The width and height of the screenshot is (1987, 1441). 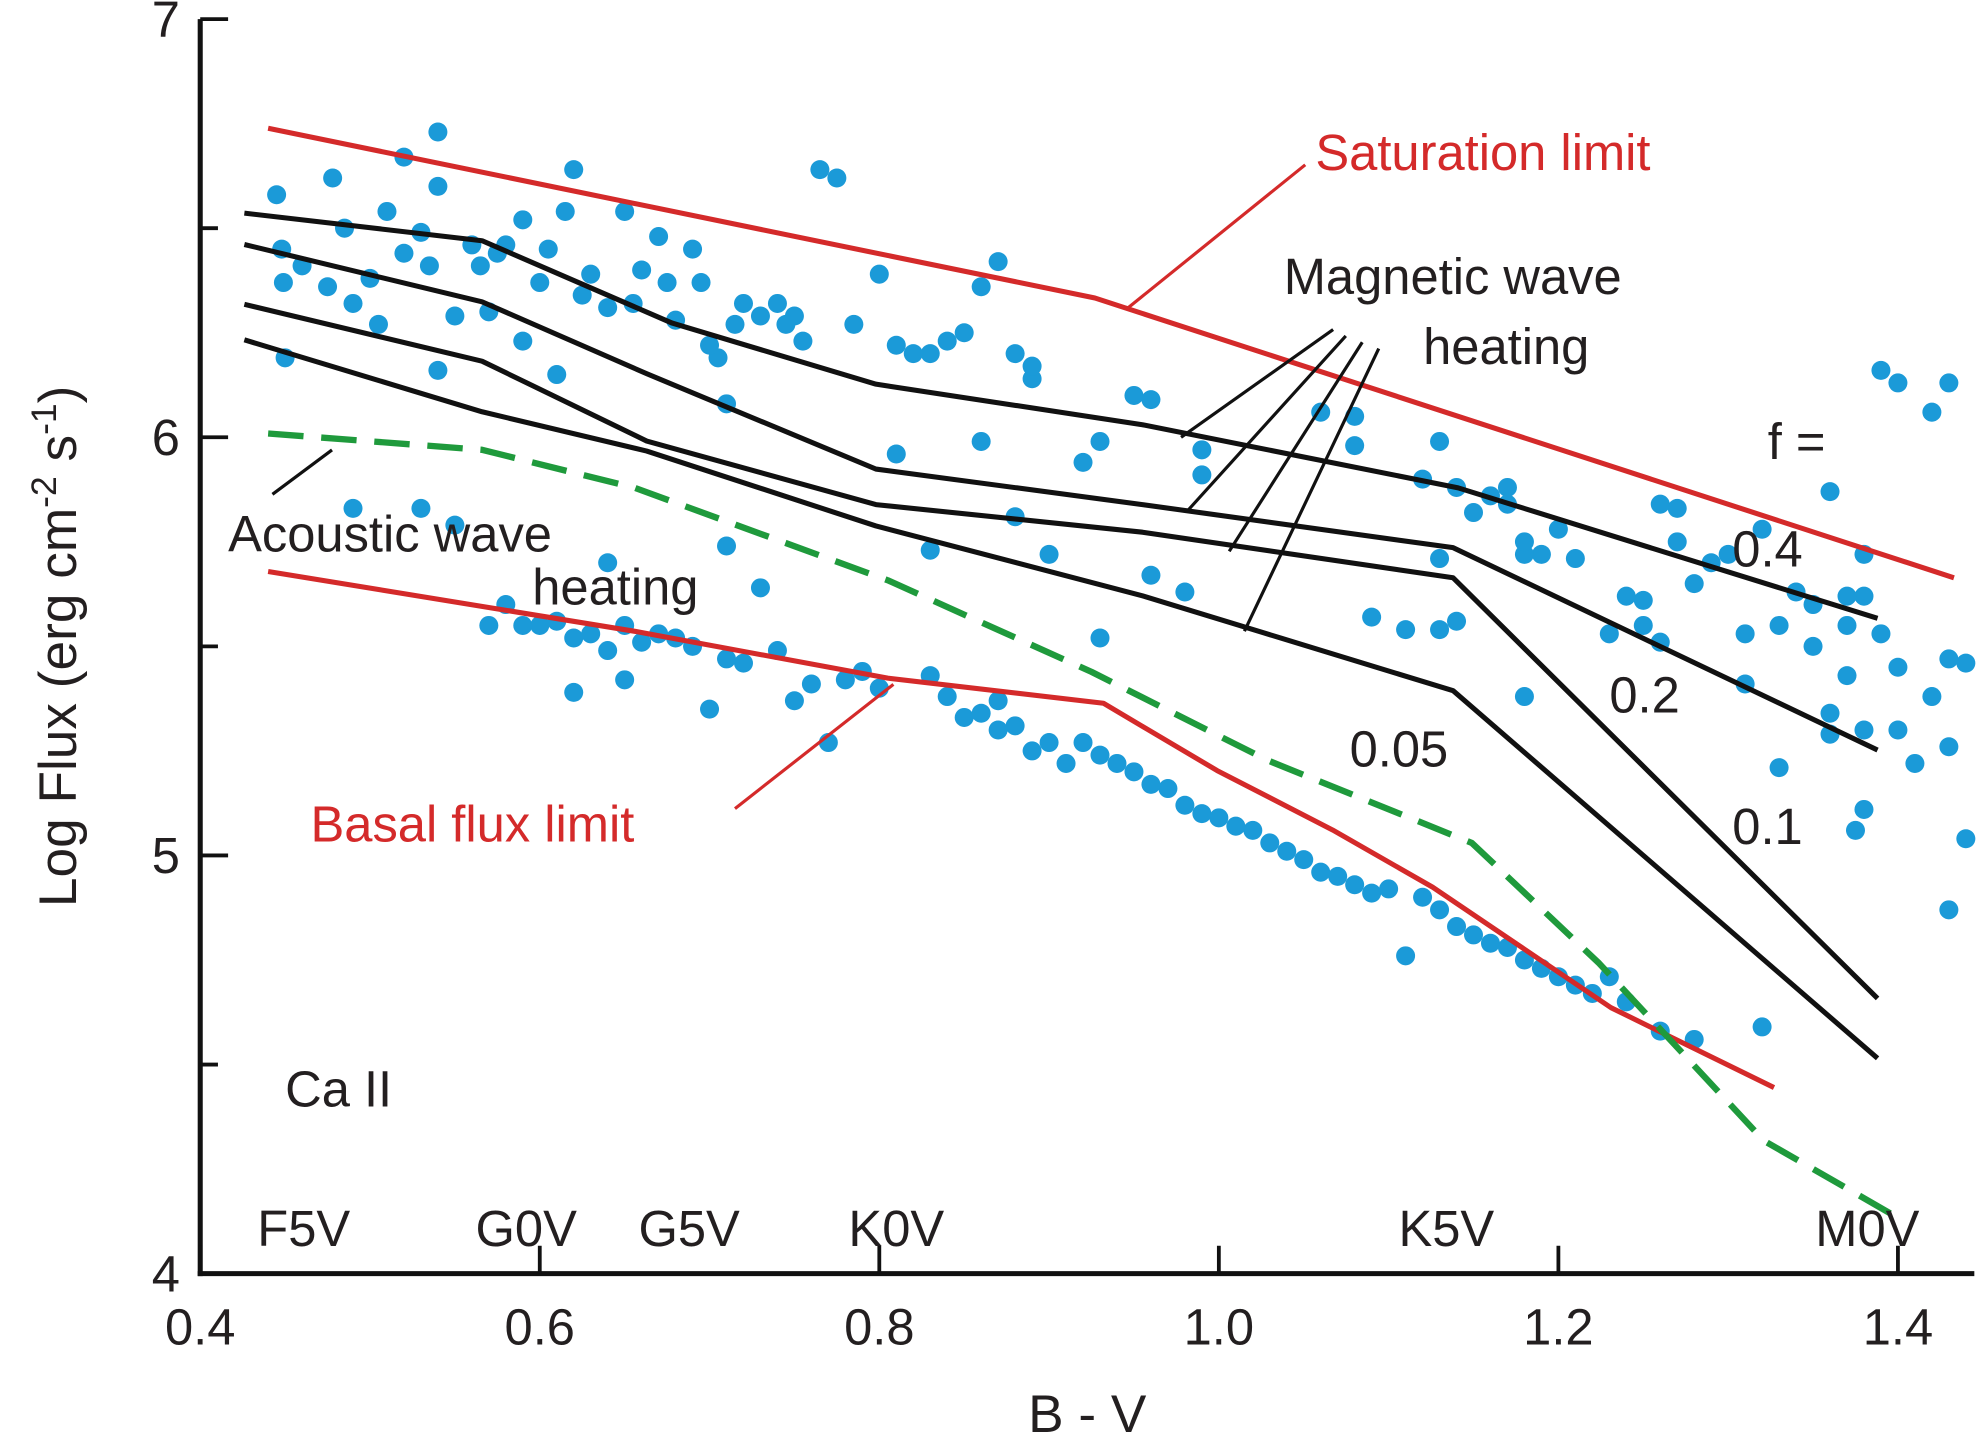 I want to click on spectral-type: F5V, so click(x=303, y=1228).